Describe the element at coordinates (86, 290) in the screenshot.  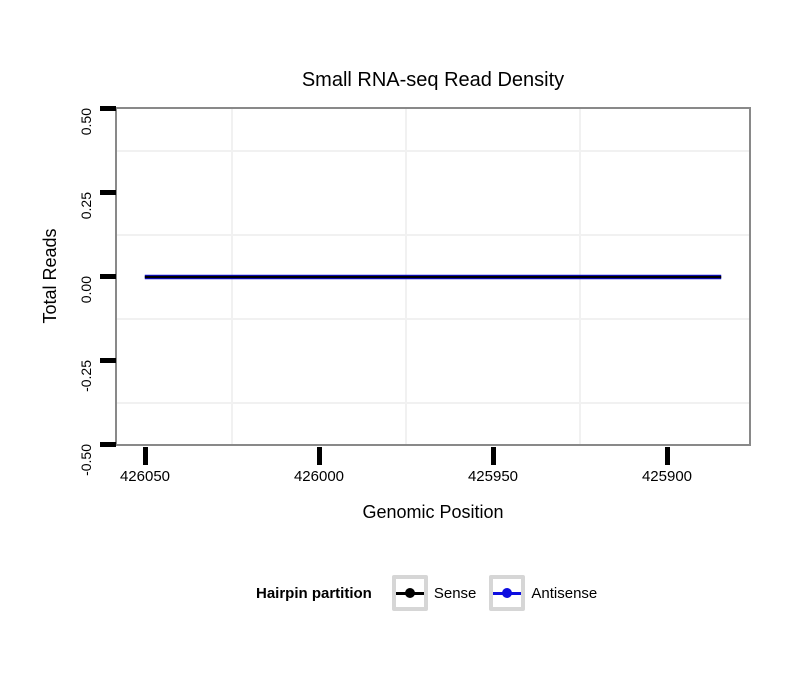
I see `y-tick-label: 0.00` at that location.